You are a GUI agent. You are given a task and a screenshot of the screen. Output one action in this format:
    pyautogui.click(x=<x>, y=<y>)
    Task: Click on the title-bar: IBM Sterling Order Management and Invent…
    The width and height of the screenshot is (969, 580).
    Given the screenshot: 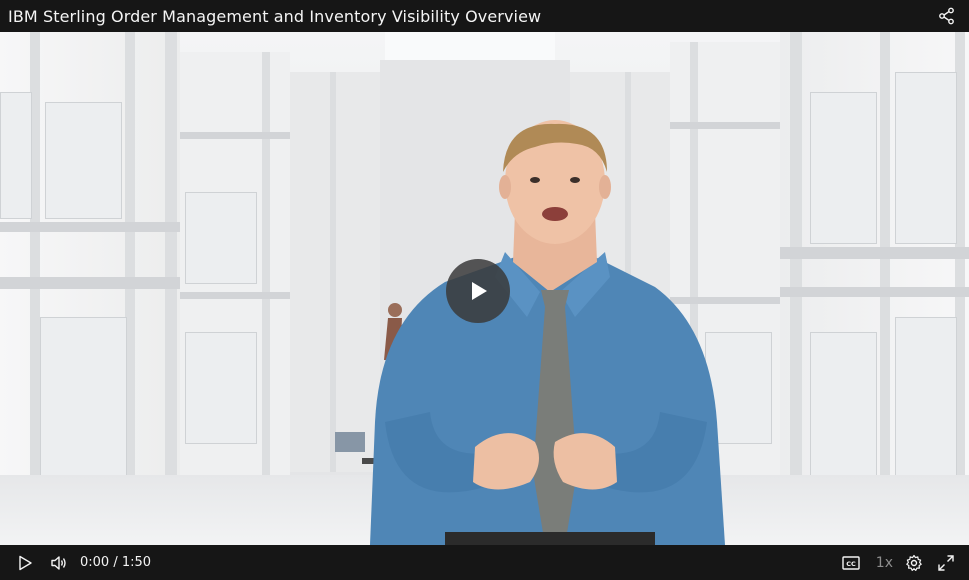 What is the action you would take?
    pyautogui.click(x=484, y=16)
    